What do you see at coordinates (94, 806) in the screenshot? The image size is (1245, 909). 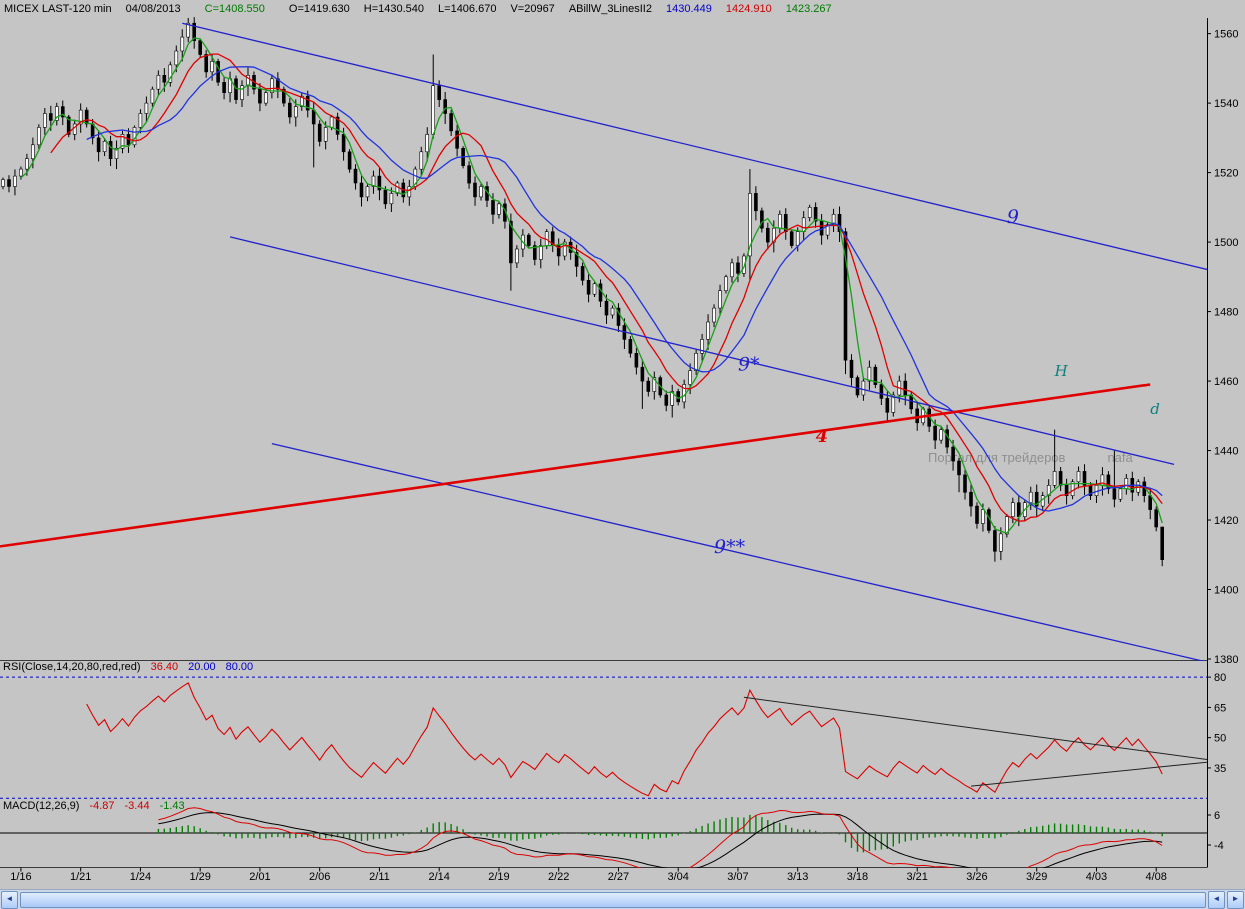 I see `macd-pane-header: MACD(12,26,9) -4.87 -3.44 -1.43` at bounding box center [94, 806].